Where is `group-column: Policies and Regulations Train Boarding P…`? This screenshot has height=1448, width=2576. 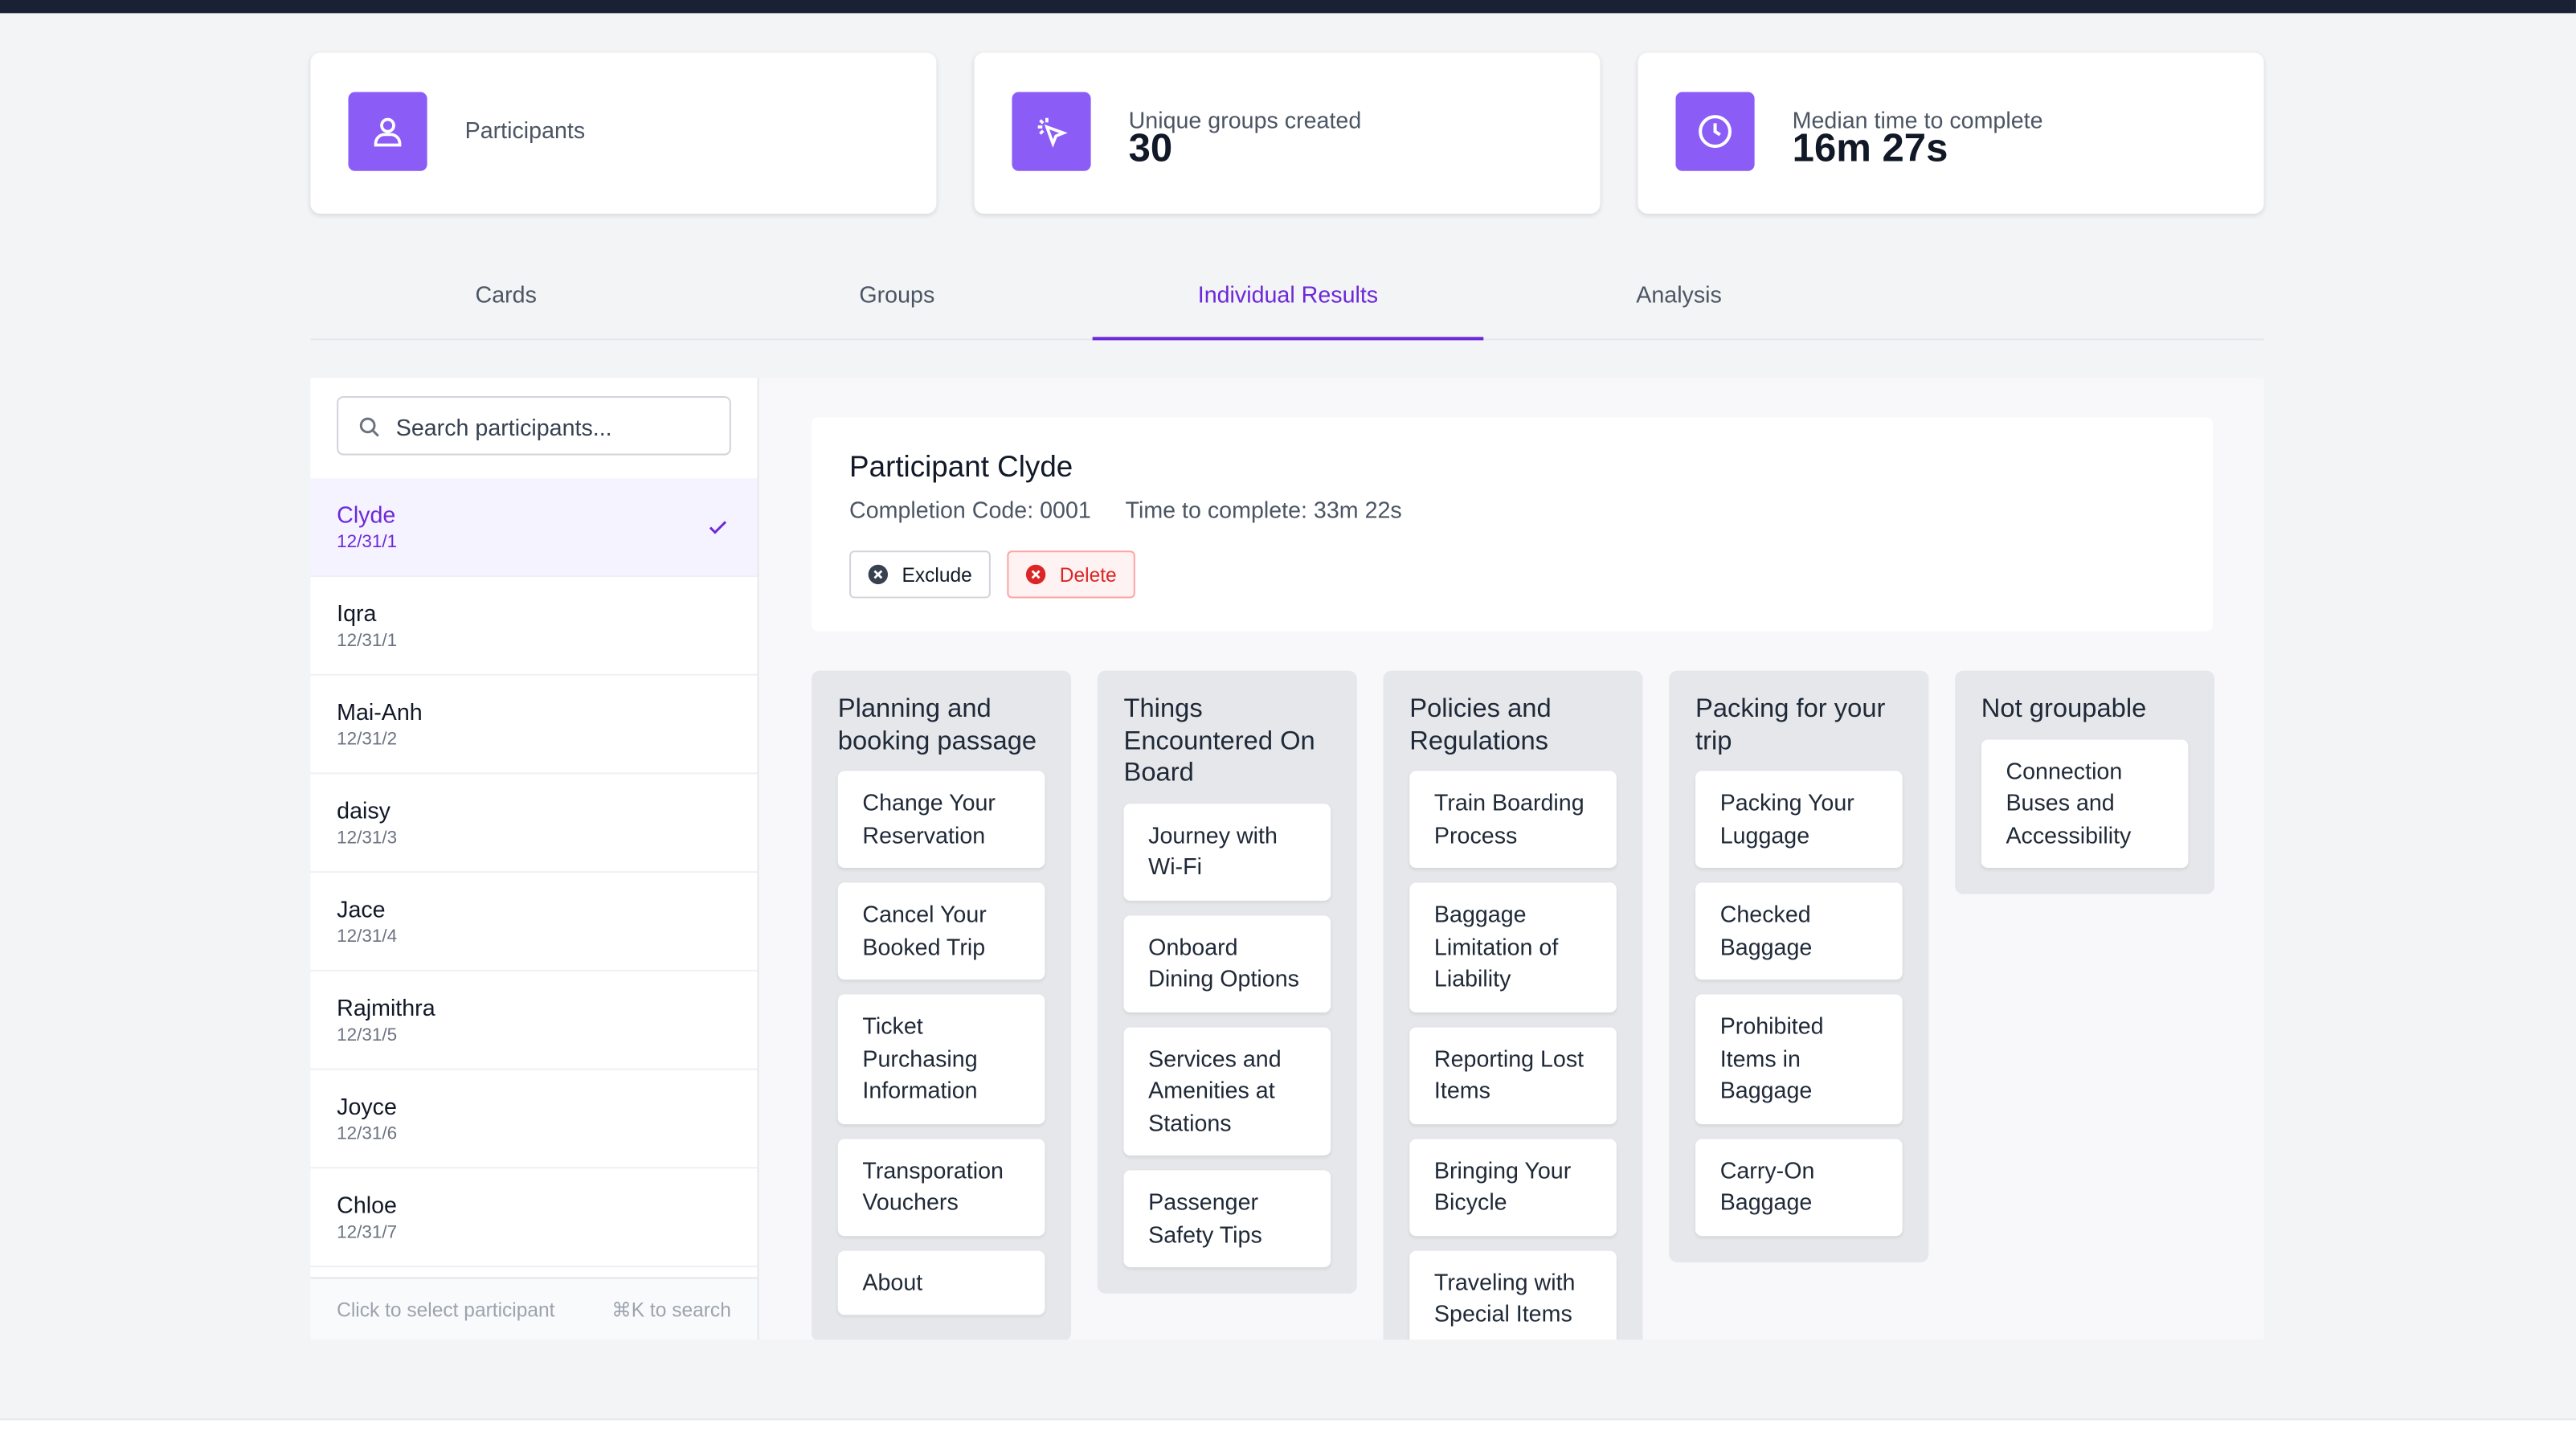 group-column: Policies and Regulations Train Boarding P… is located at coordinates (1513, 1005).